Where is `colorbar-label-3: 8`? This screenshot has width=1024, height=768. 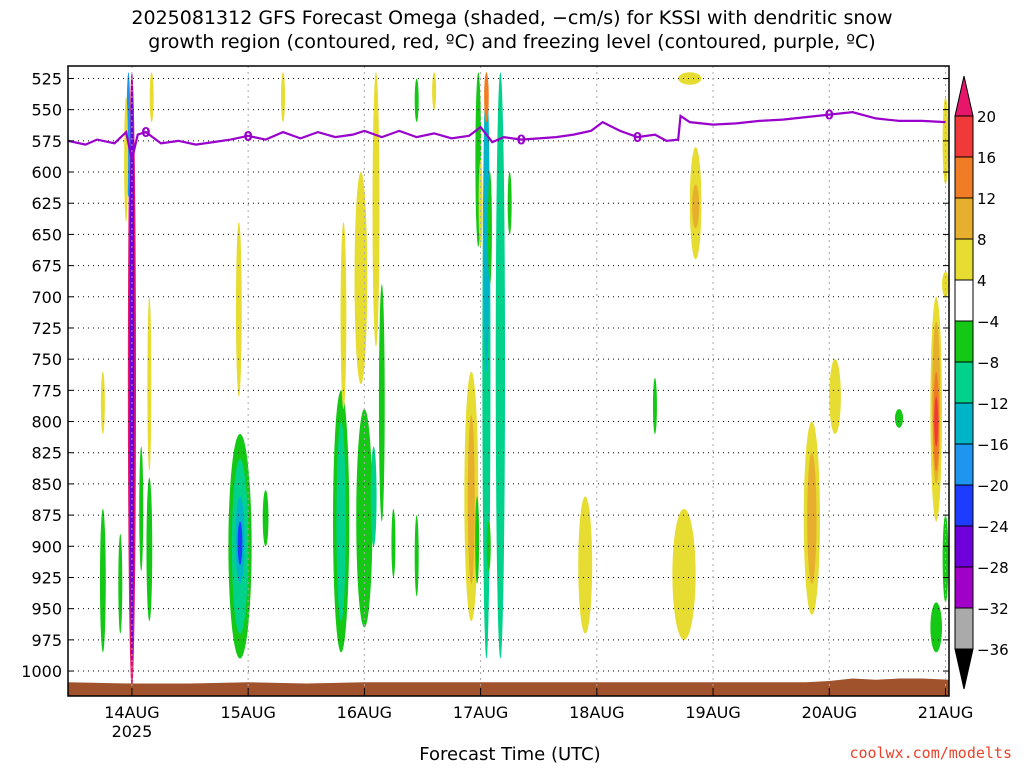 colorbar-label-3: 8 is located at coordinates (982, 240).